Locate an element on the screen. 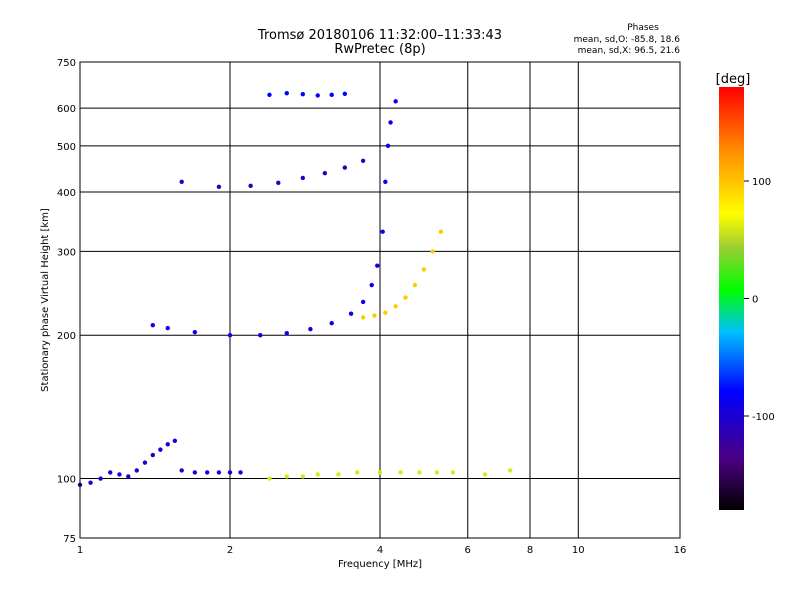 Image resolution: width=800 pixels, height=600 pixels. x-tick-label: 6 is located at coordinates (468, 550).